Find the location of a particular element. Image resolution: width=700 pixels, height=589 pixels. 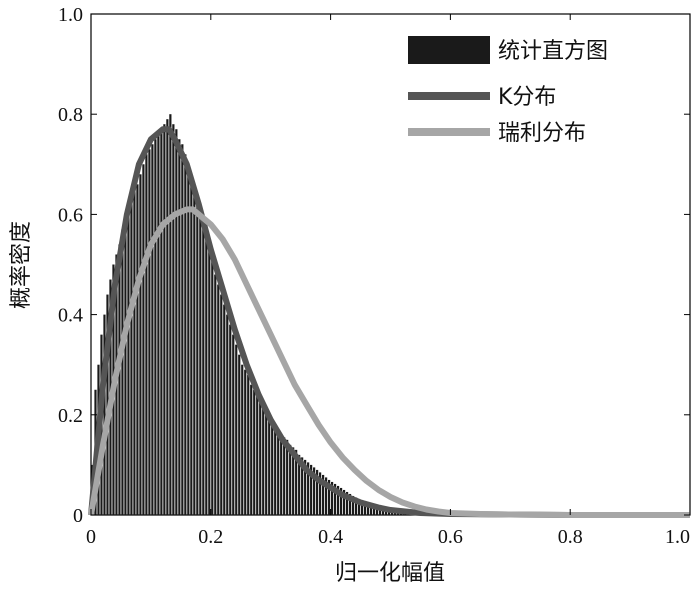

x-tick-label: 0 is located at coordinates (91, 537).